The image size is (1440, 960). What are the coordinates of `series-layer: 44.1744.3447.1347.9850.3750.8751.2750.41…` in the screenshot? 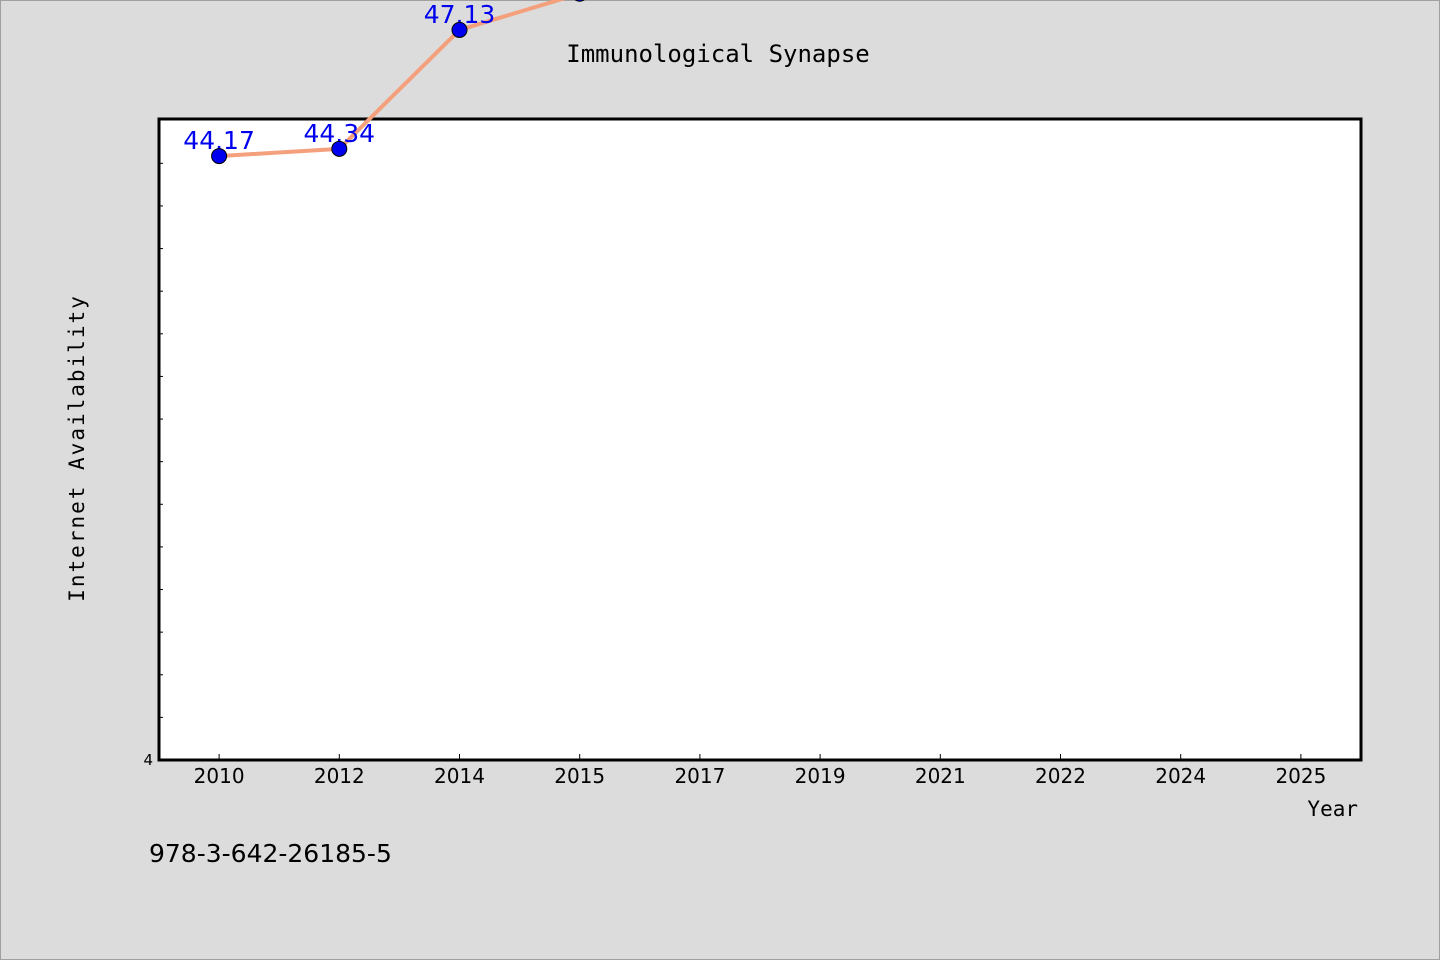 It's located at (384, 82).